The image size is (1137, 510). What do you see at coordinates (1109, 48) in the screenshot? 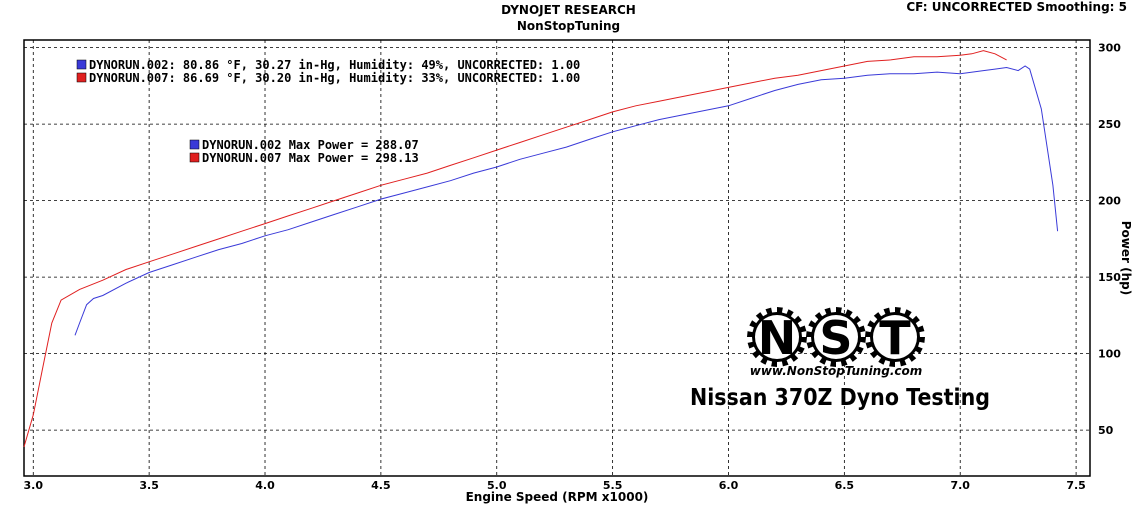
I see `y-tick-label: 300` at bounding box center [1109, 48].